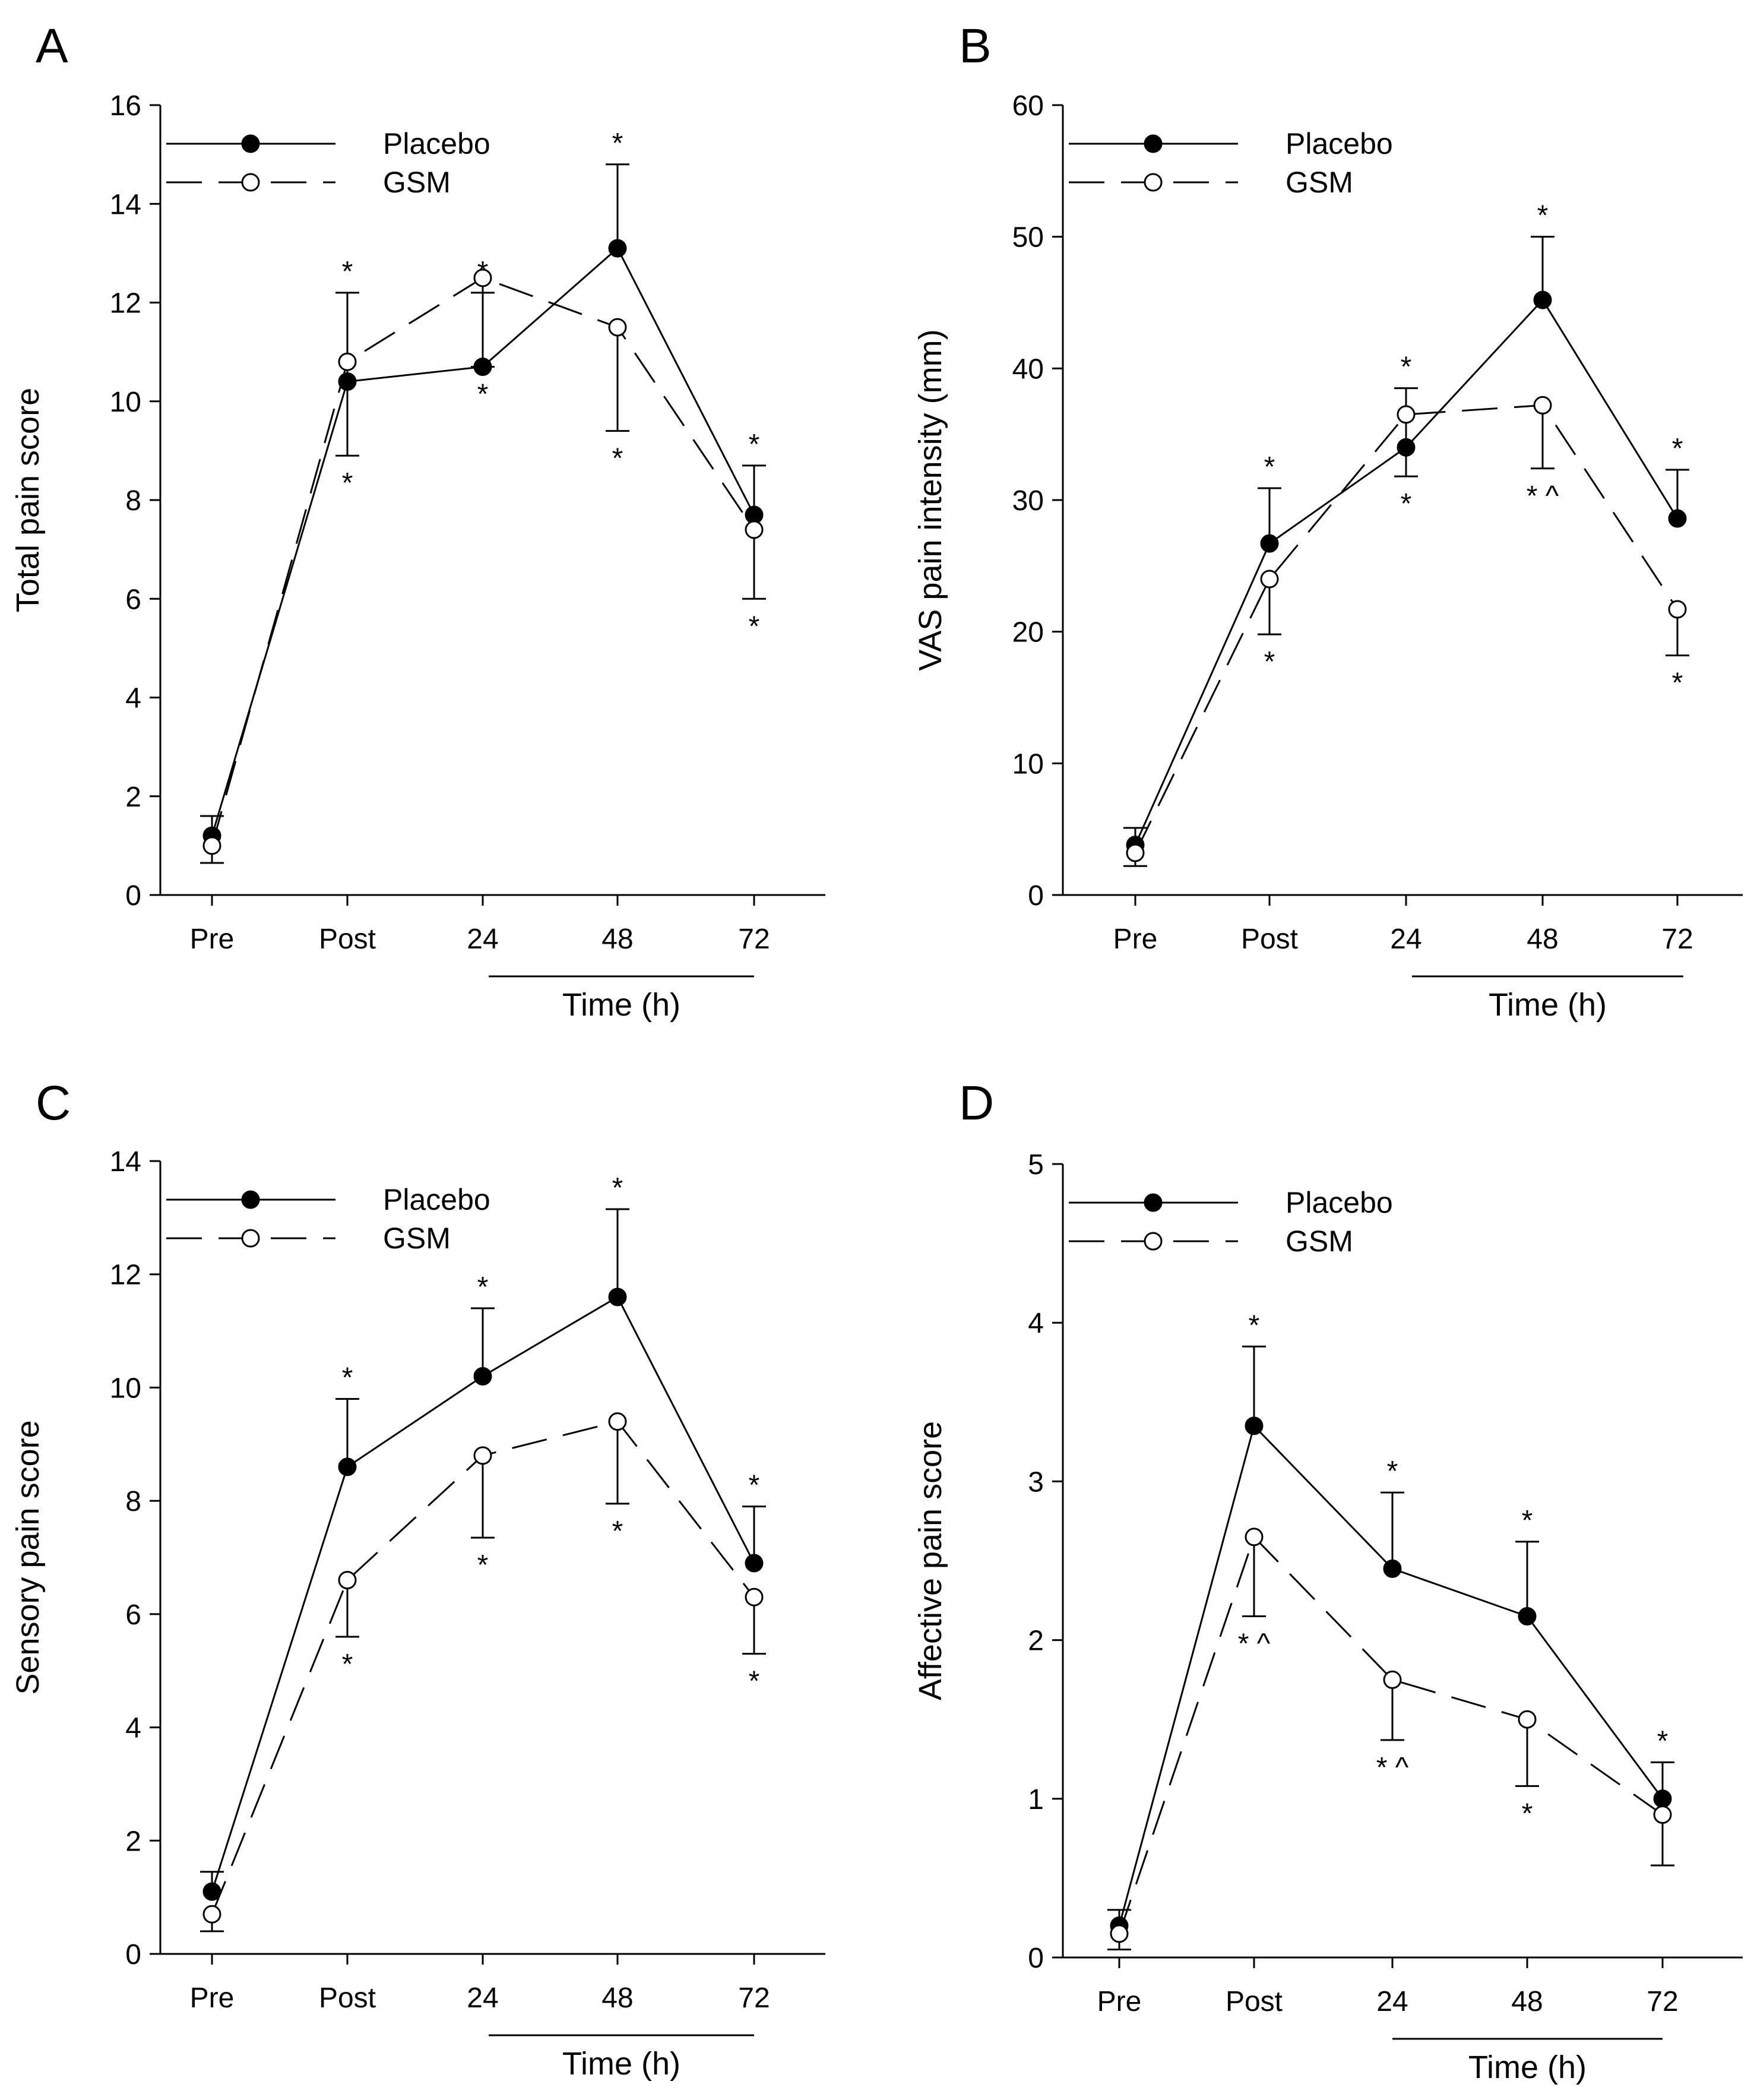 The height and width of the screenshot is (2100, 1754). I want to click on panel-b-y-axis-label: VAS pain intensity (mm), so click(930, 500).